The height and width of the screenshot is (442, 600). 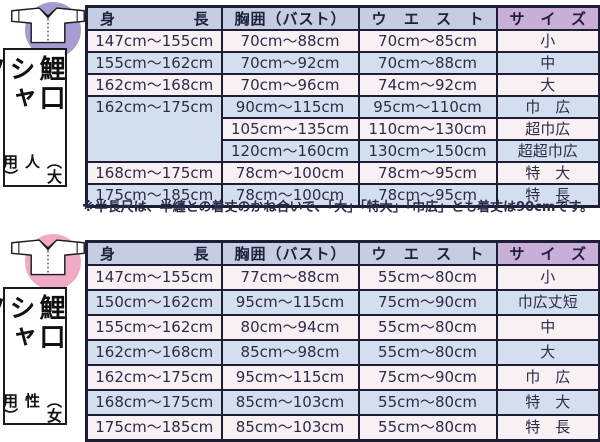 I want to click on table-row: 155cm〜162cm 80cm〜94cm 55cm〜80cm 中, so click(x=342, y=327).